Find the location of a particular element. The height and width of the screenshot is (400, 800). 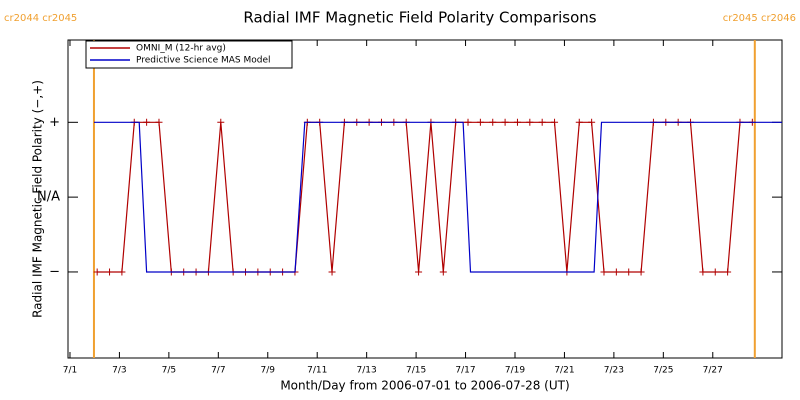

y-tick-label: + is located at coordinates (54, 122).